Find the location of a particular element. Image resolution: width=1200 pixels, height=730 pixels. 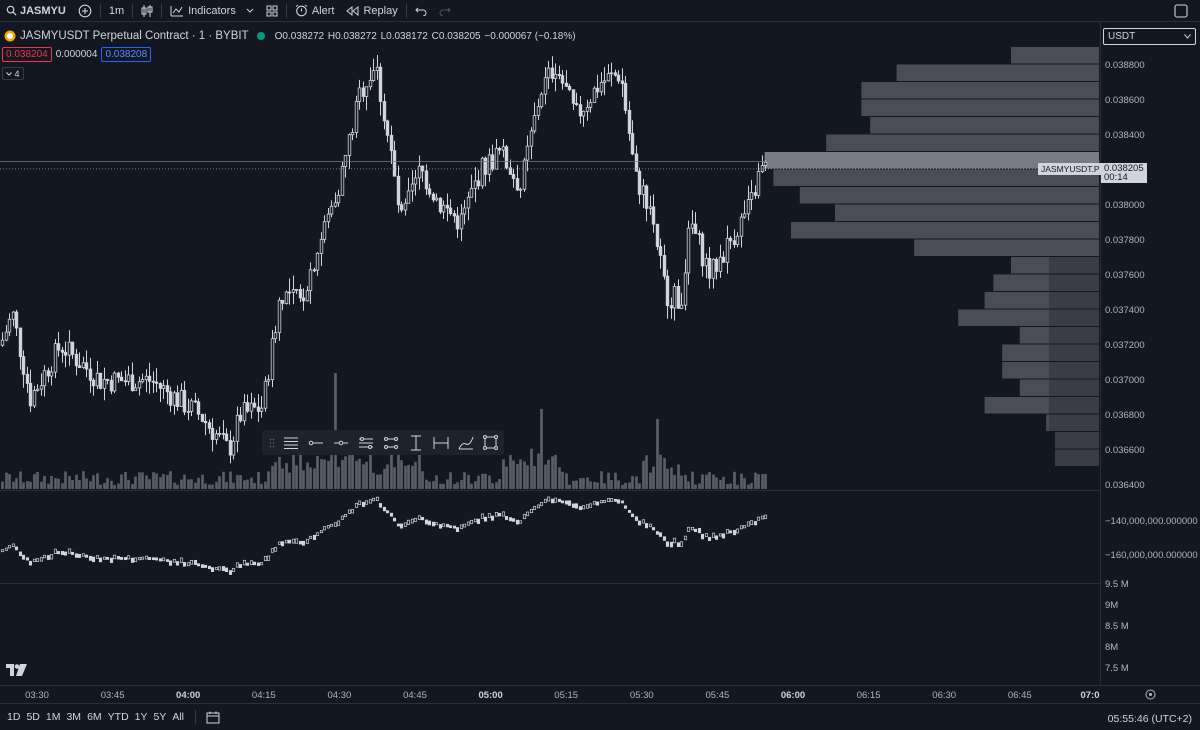

price-scale is located at coordinates (1150, 353).